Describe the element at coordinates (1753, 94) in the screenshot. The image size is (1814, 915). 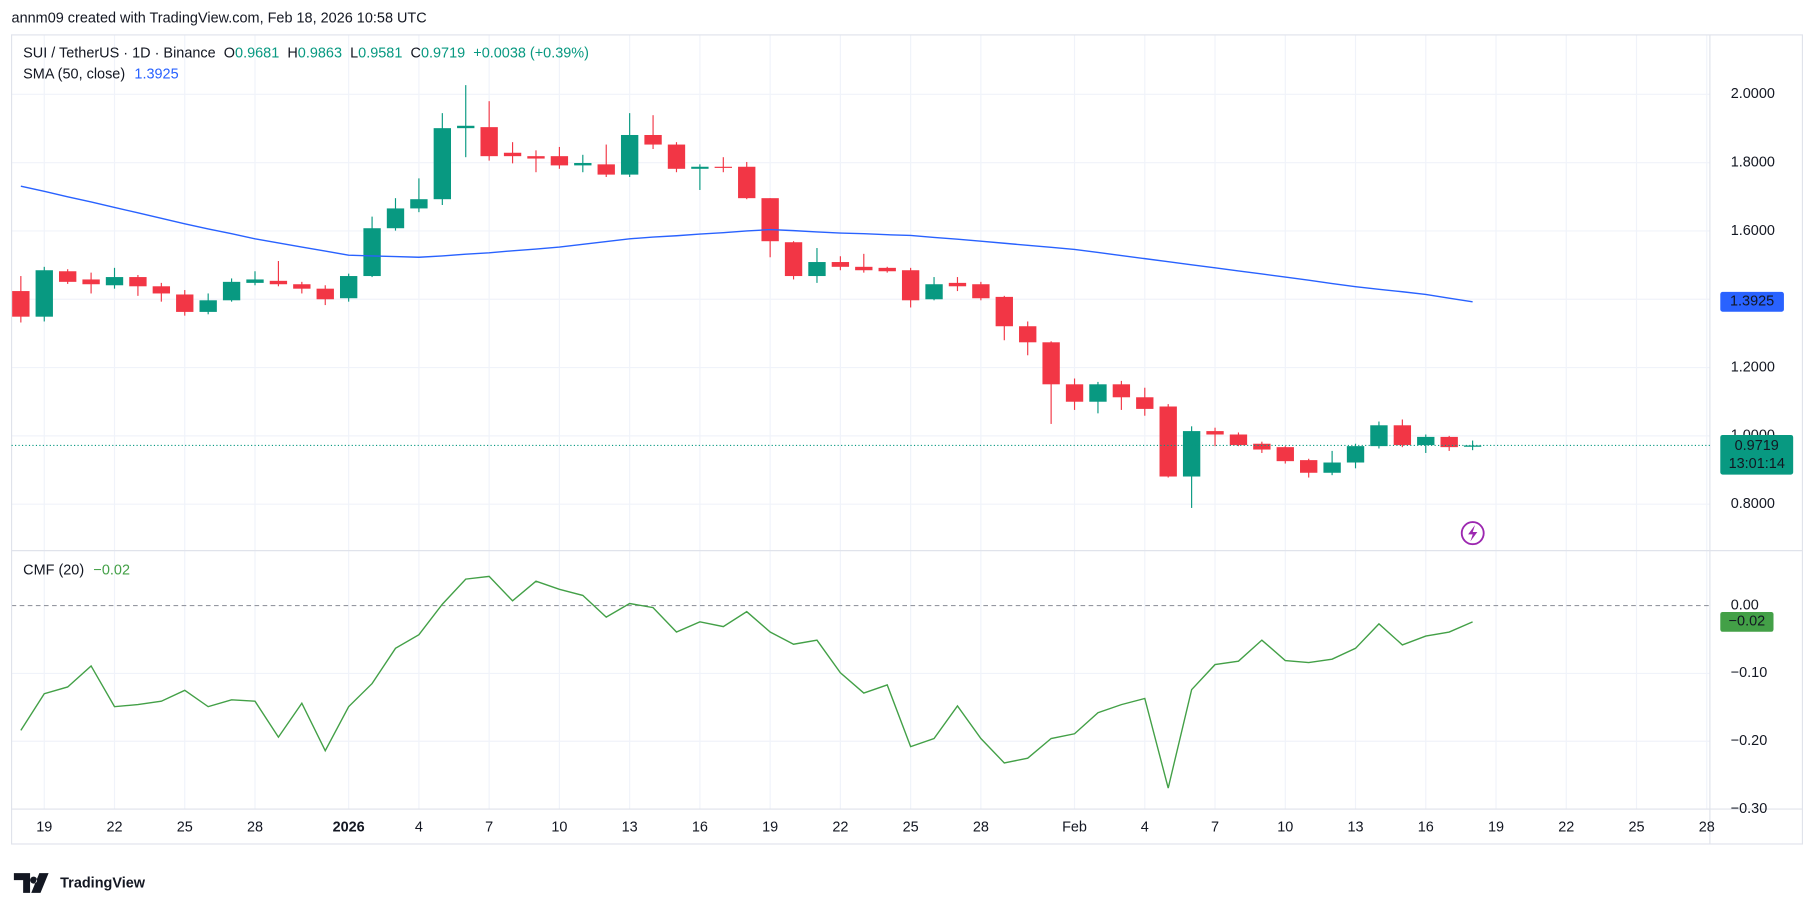
I see `y-tick-label: 2.0000` at that location.